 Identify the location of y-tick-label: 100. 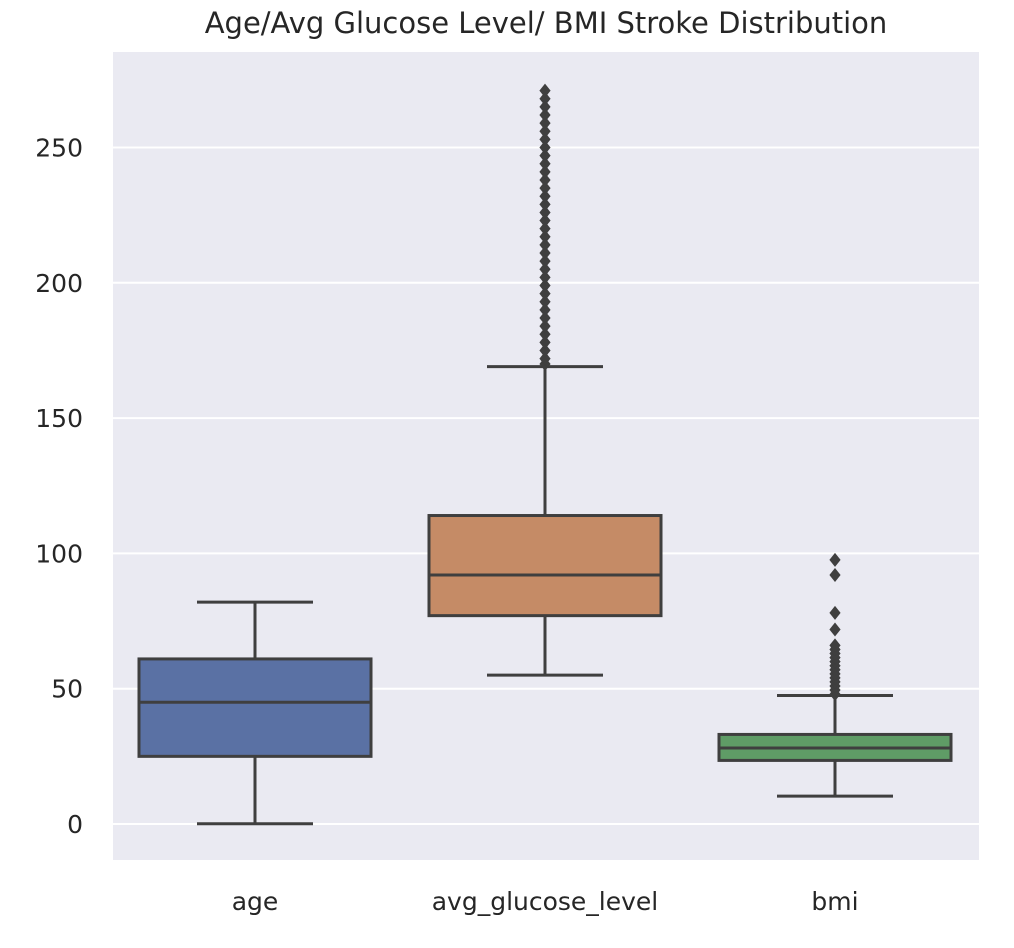
(59, 553).